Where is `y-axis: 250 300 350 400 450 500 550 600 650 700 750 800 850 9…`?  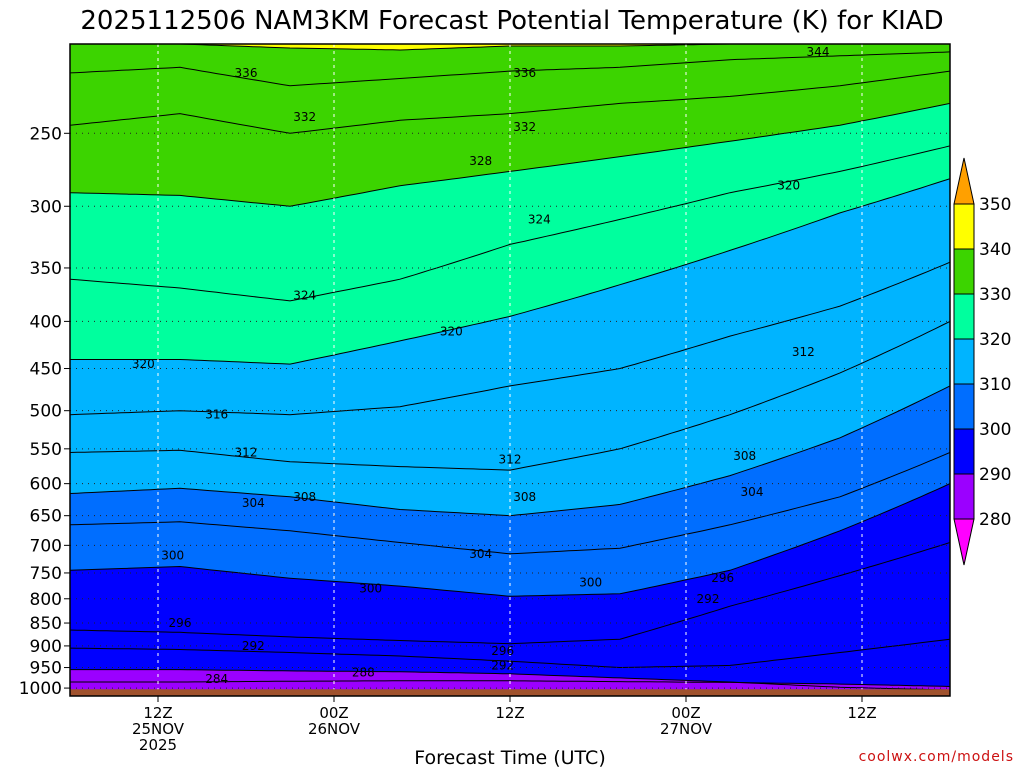 y-axis: 250 300 350 400 450 500 550 600 650 700 750 800 850 9… is located at coordinates (44, 411).